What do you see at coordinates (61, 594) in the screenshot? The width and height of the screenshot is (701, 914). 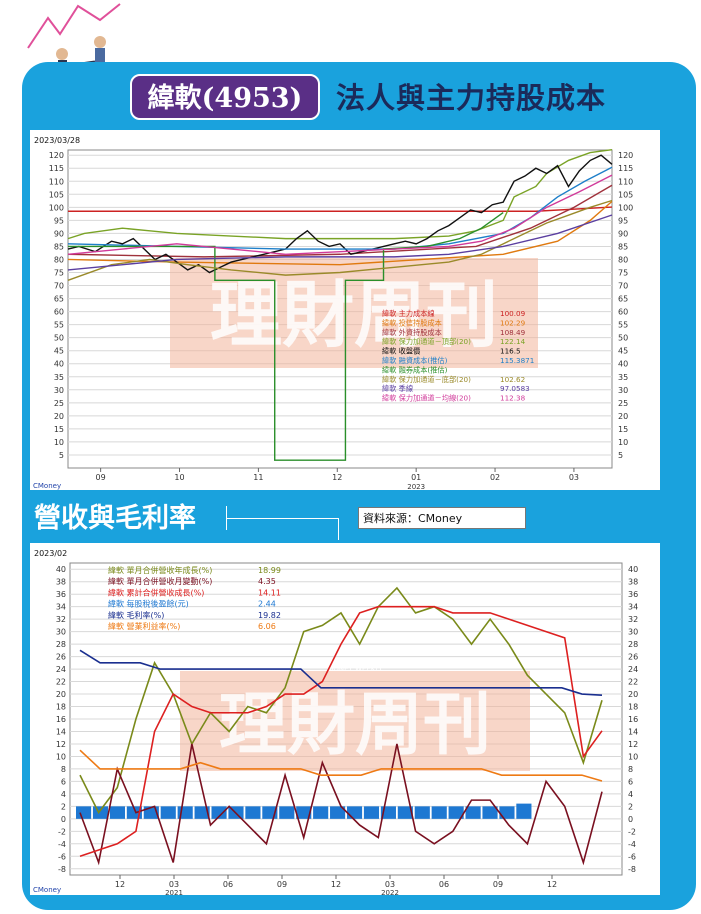 I see `y-tick-label-left: 36` at bounding box center [61, 594].